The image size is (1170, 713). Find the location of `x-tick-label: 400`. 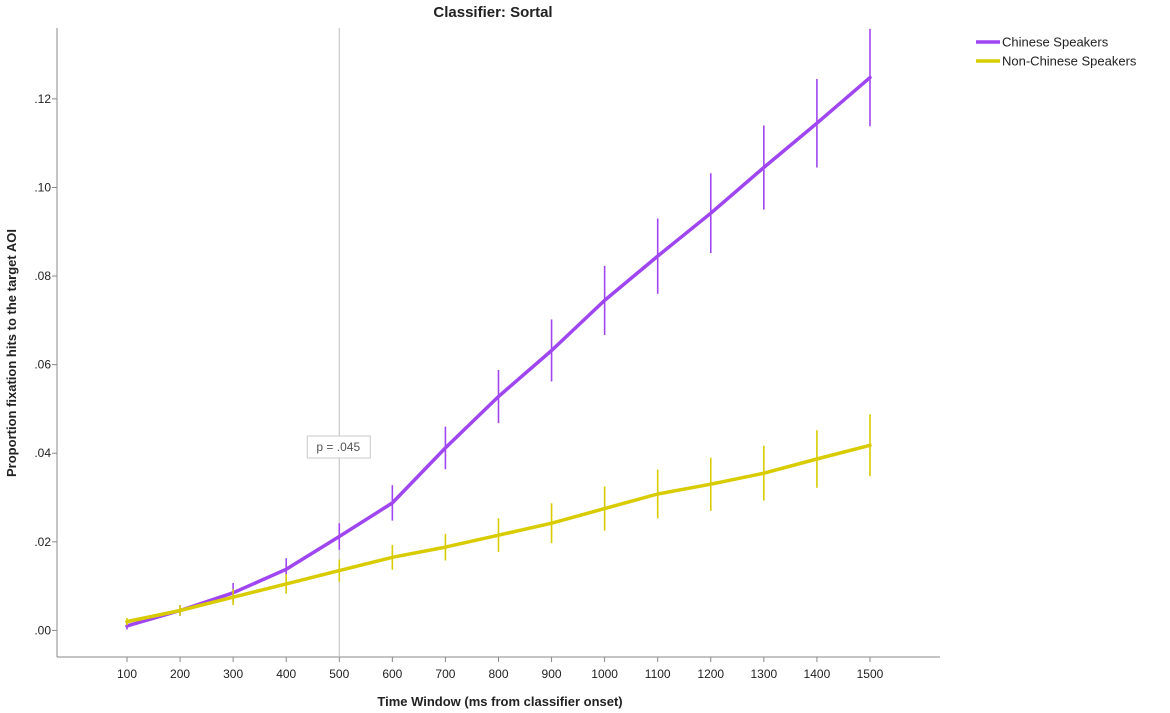

x-tick-label: 400 is located at coordinates (286, 674).